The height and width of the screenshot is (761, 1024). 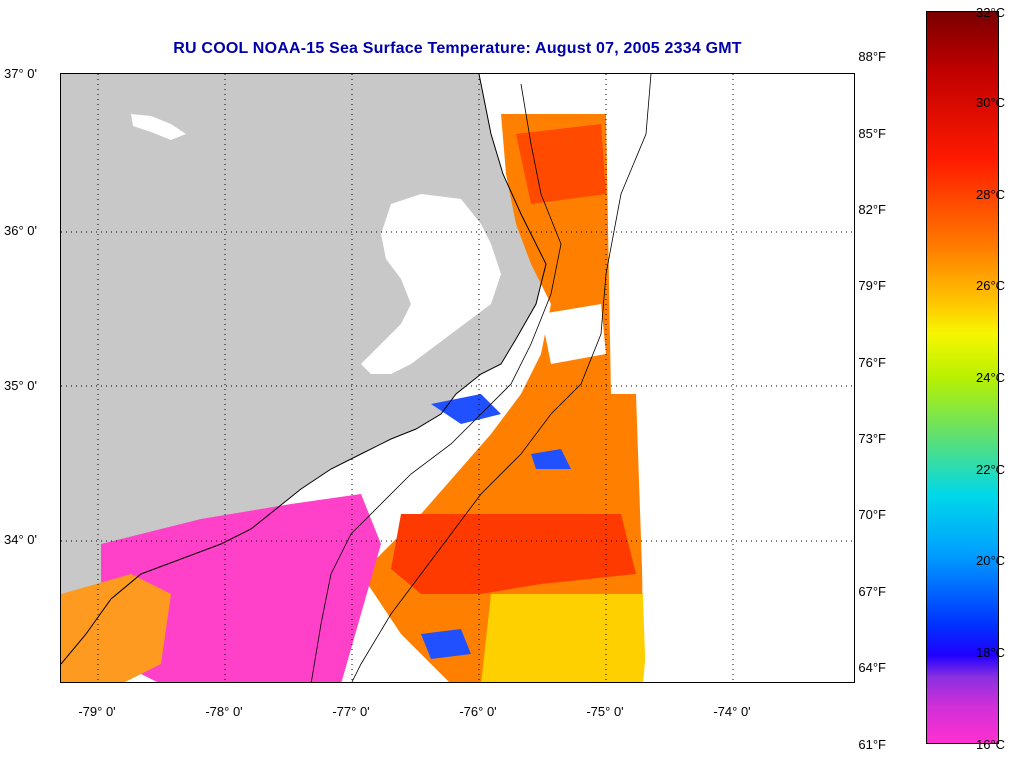 I want to click on cb-fahrenheit-73: 73°F, so click(x=872, y=438).